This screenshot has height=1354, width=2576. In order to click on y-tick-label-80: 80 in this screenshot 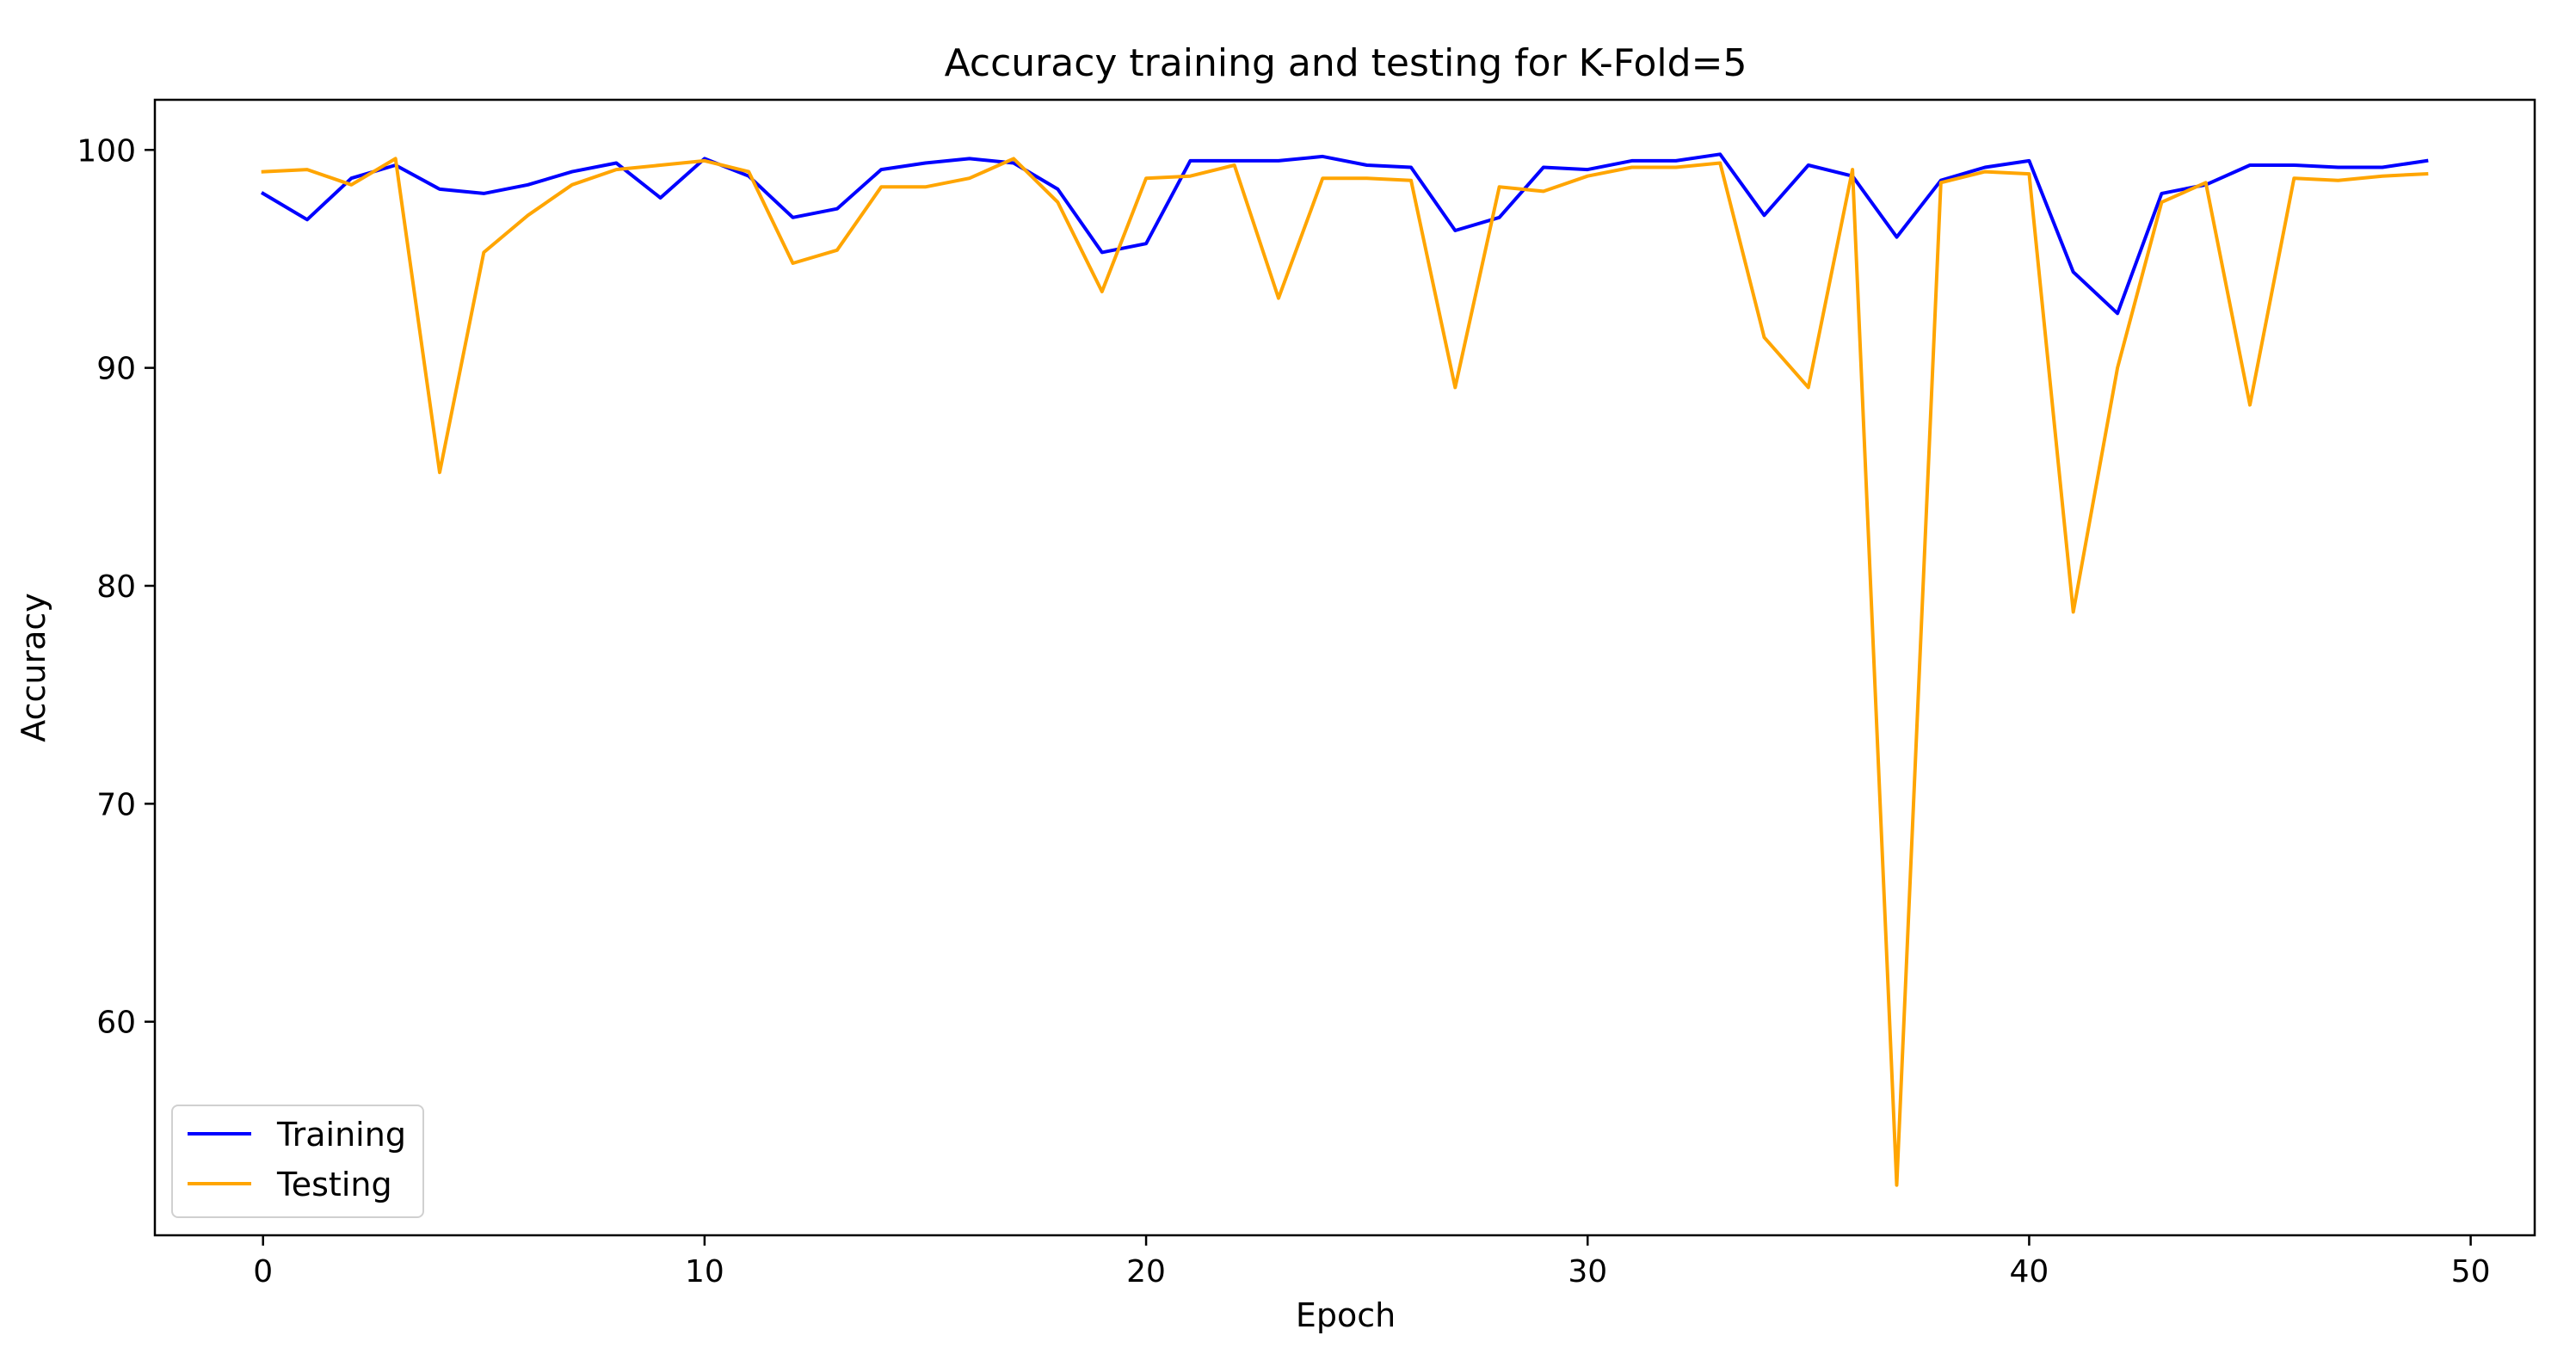, I will do `click(116, 587)`.